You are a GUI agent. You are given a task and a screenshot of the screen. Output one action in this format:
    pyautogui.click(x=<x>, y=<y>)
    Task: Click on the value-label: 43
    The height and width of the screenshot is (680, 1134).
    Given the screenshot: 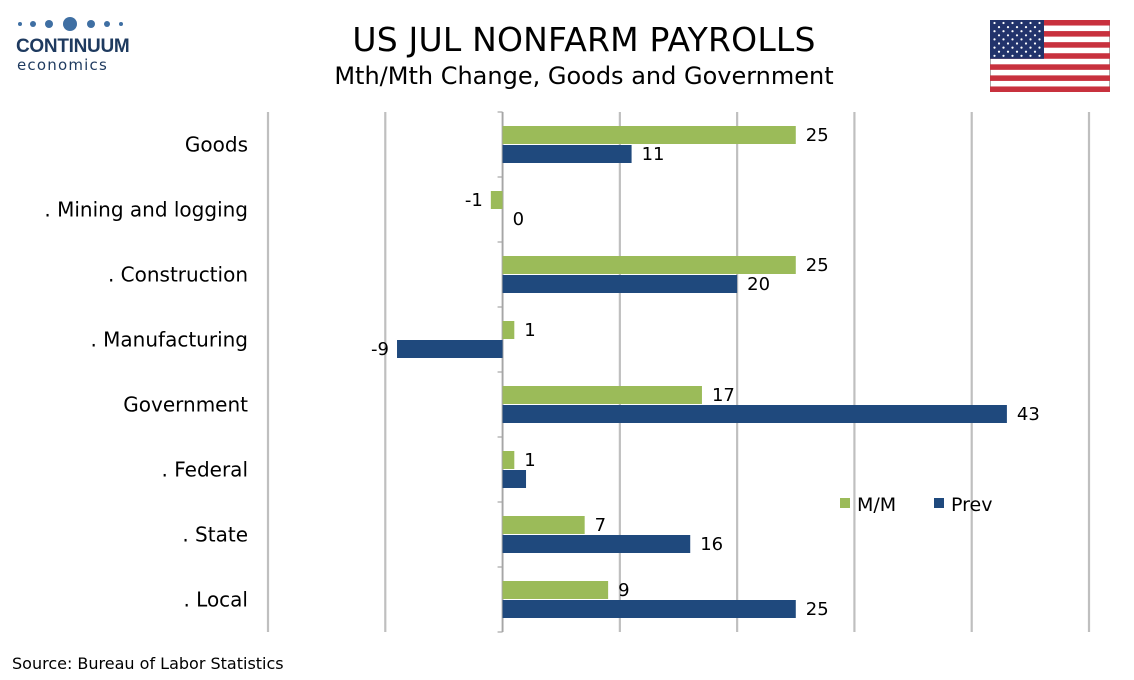 What is the action you would take?
    pyautogui.click(x=1028, y=414)
    